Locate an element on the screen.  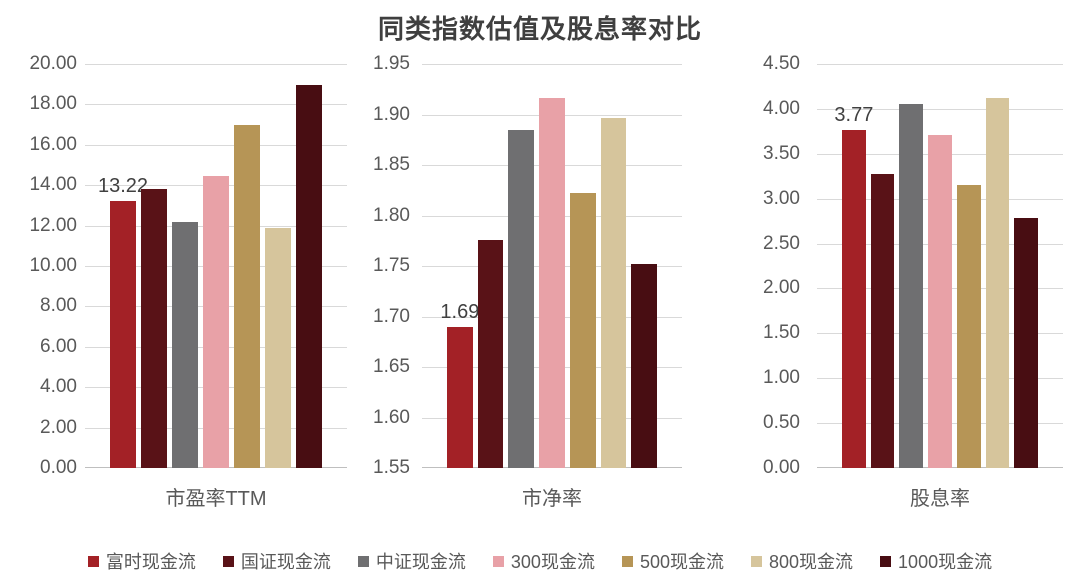
legend-item-6: 800现金流 is located at coordinates (802, 561).